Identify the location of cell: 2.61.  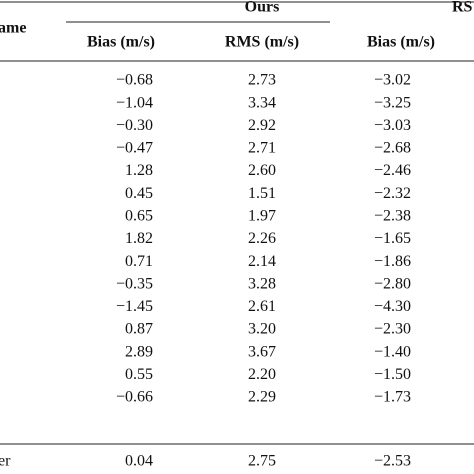
(262, 306).